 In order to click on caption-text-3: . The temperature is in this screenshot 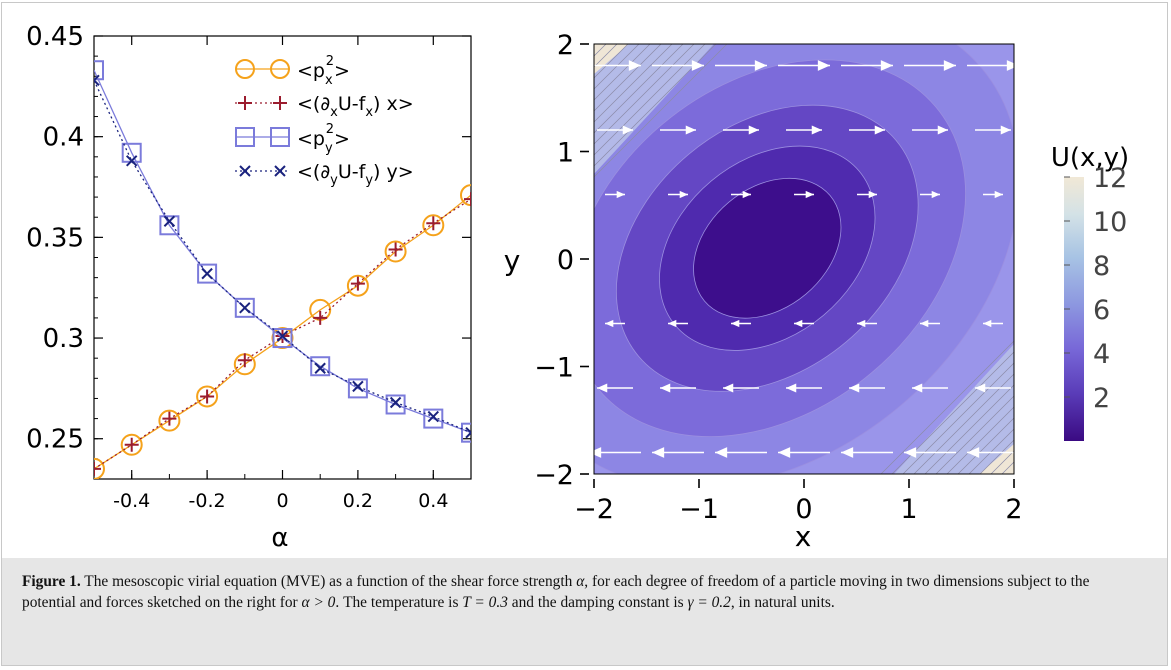, I will do `click(399, 602)`.